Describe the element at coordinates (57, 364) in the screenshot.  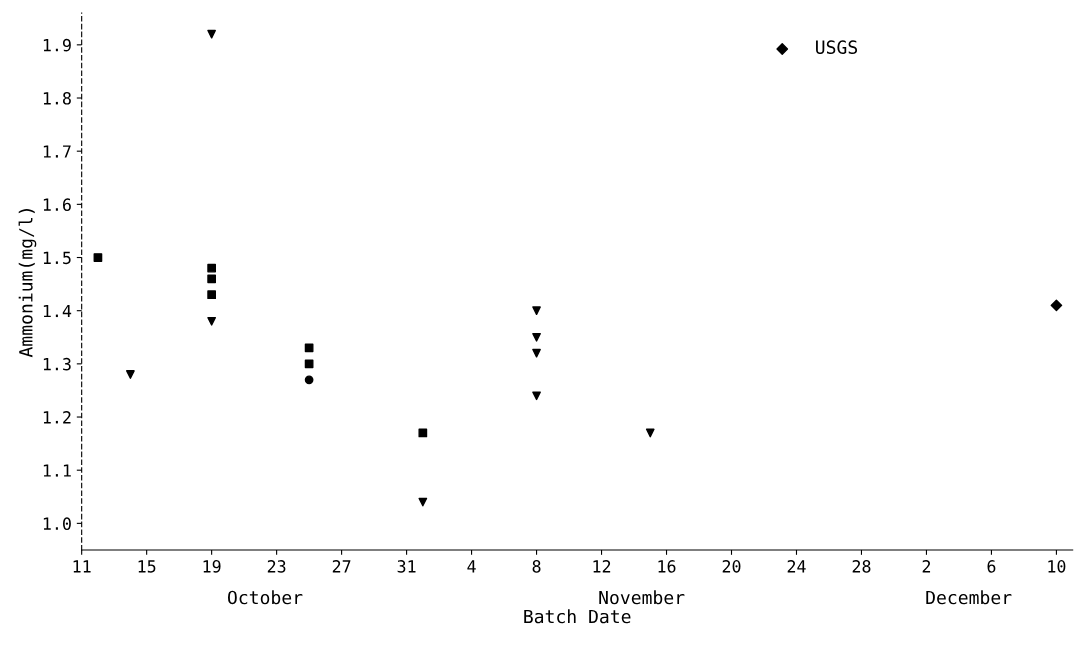
I see `y-tick-label: 1.3` at that location.